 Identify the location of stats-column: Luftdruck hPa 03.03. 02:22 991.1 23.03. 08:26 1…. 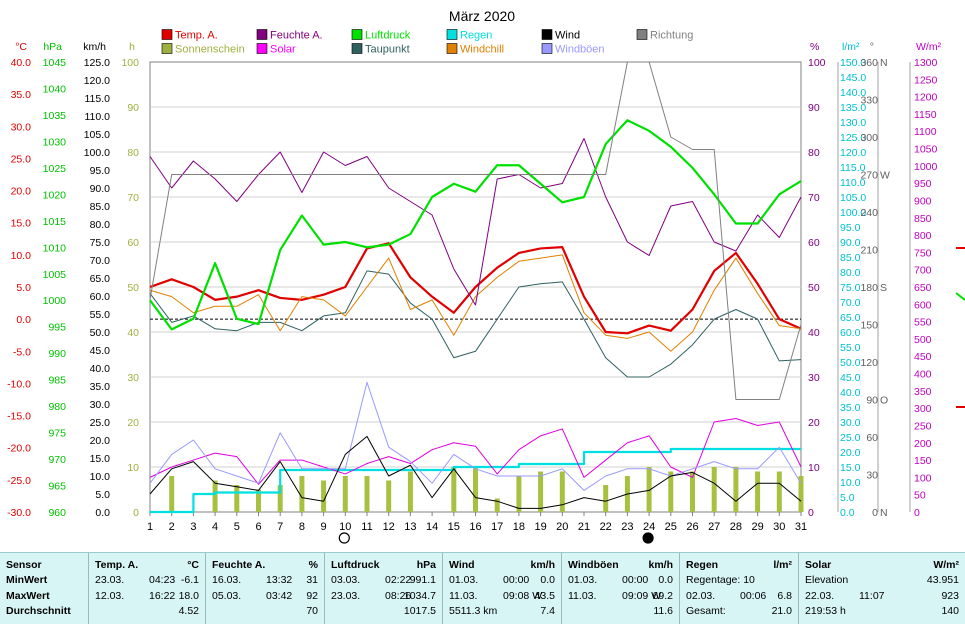
(383, 588).